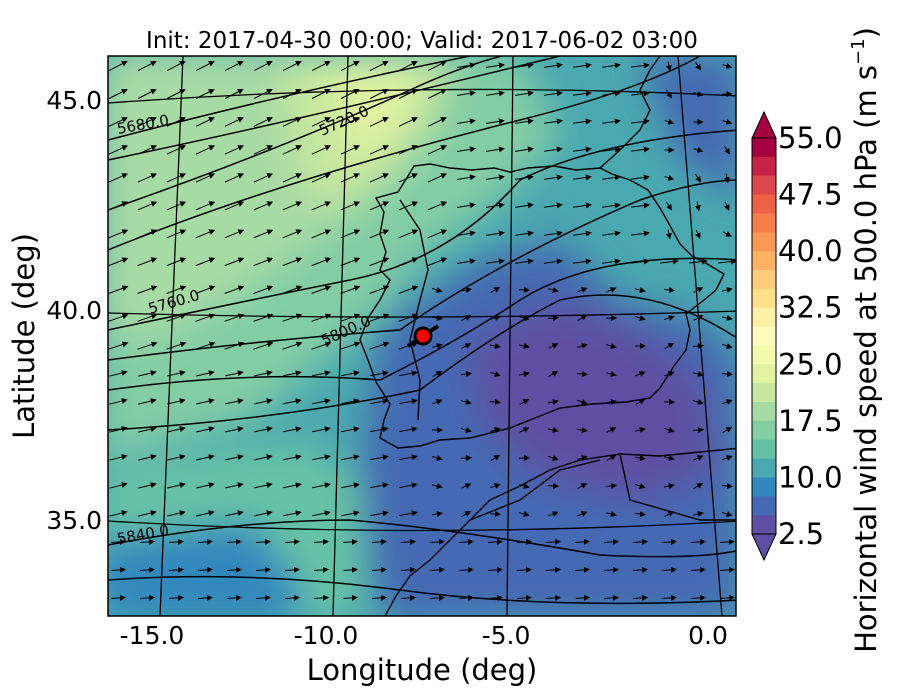 This screenshot has width=900, height=700. I want to click on site-marker, so click(423, 336).